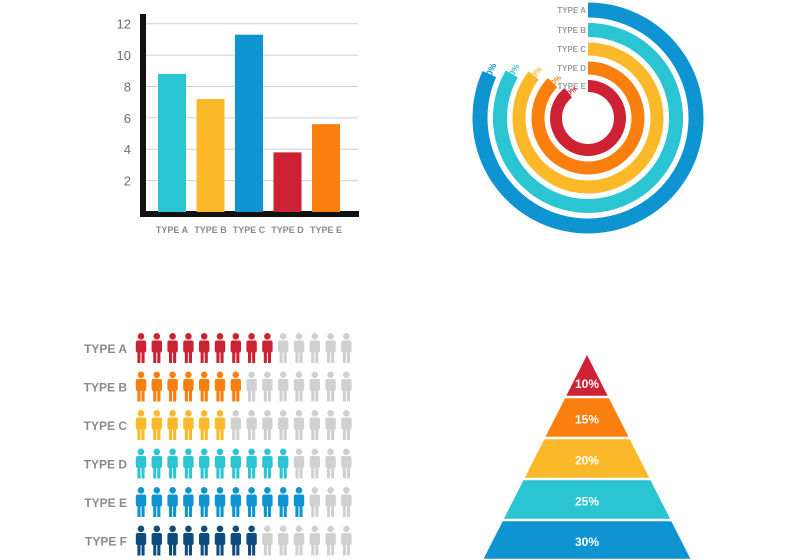 The width and height of the screenshot is (800, 560). Describe the element at coordinates (143, 115) in the screenshot. I see `y-axis` at that location.